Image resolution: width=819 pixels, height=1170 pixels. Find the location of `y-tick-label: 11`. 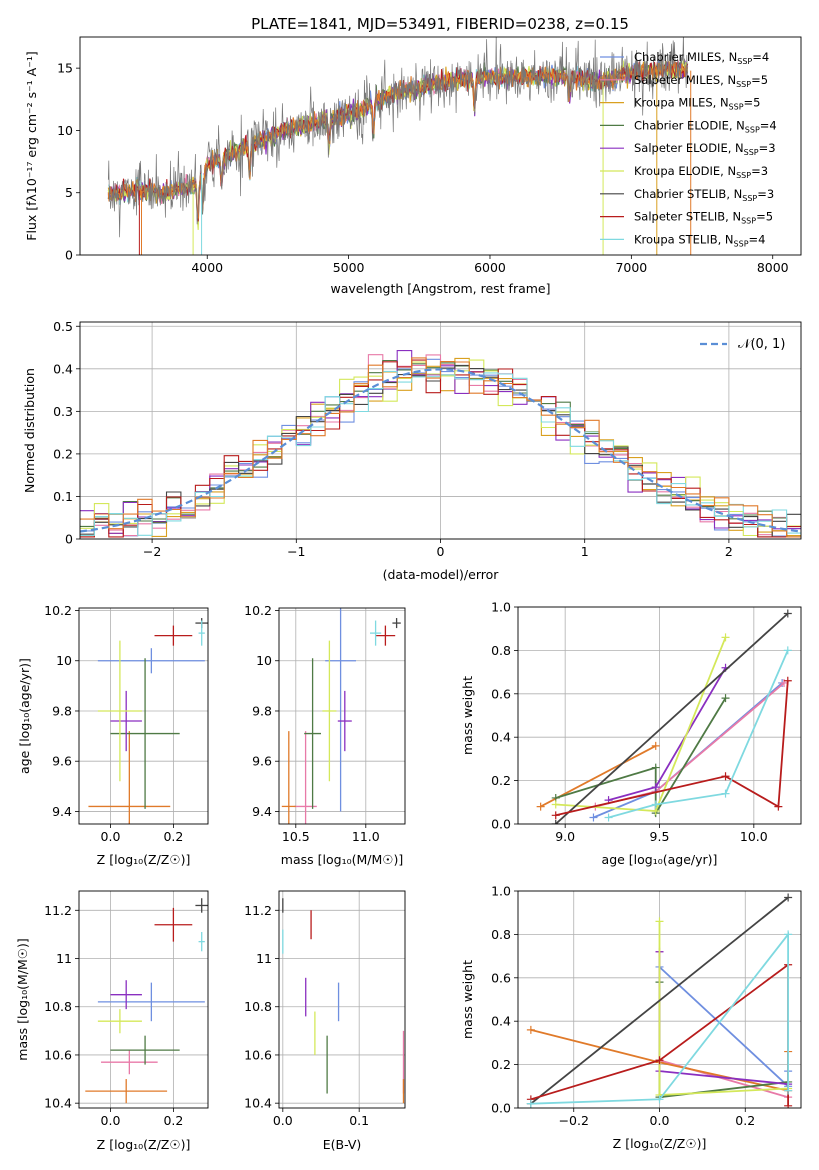

y-tick-label: 11 is located at coordinates (64, 958).